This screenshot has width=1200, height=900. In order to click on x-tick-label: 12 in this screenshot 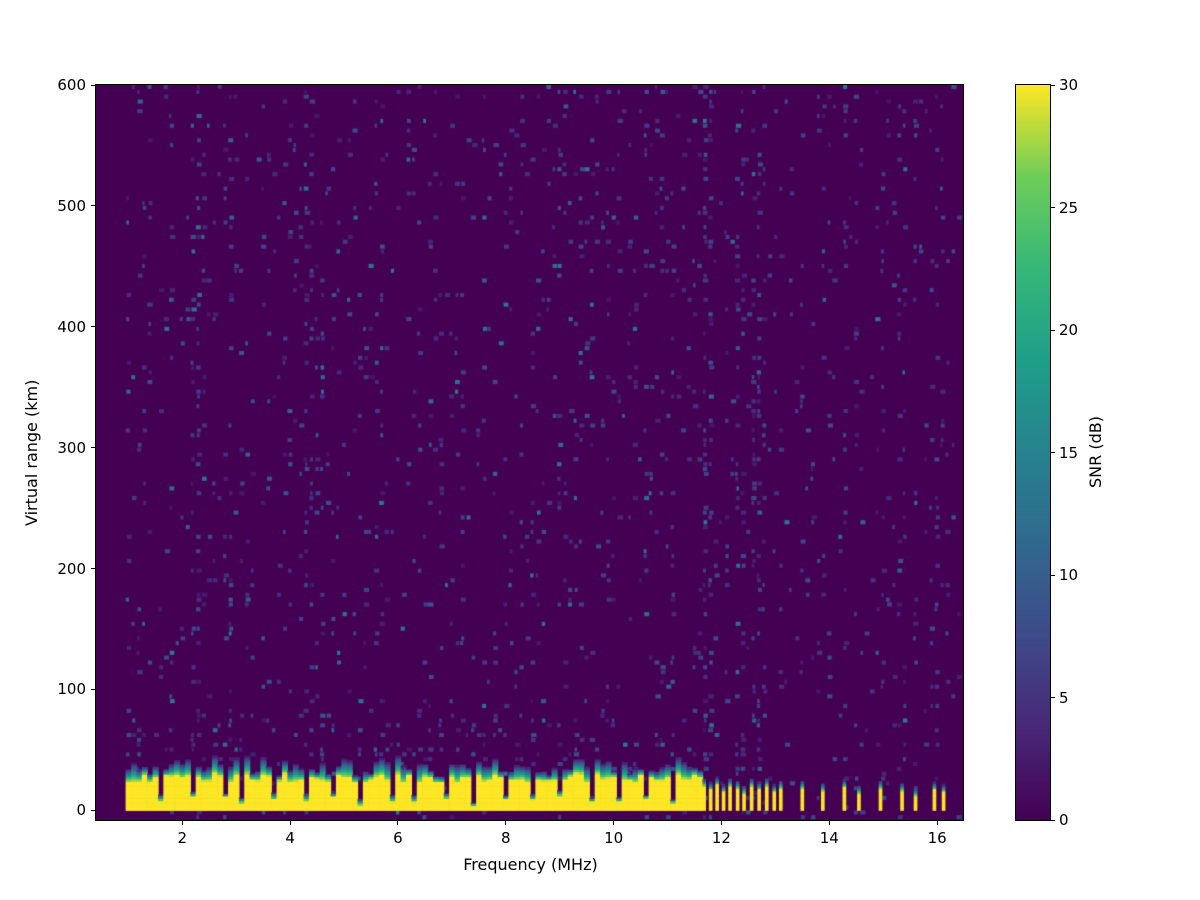, I will do `click(721, 838)`.